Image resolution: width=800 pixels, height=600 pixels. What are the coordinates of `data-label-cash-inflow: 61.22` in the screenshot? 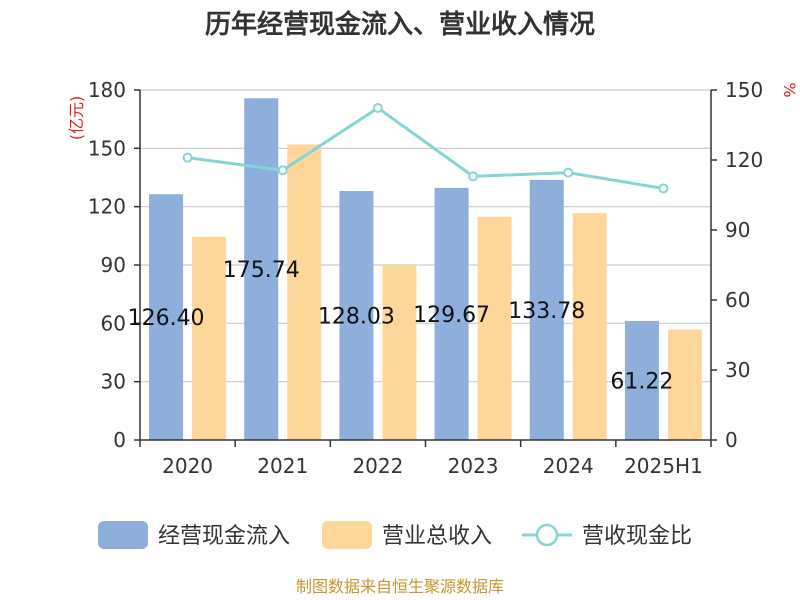 It's located at (641, 381).